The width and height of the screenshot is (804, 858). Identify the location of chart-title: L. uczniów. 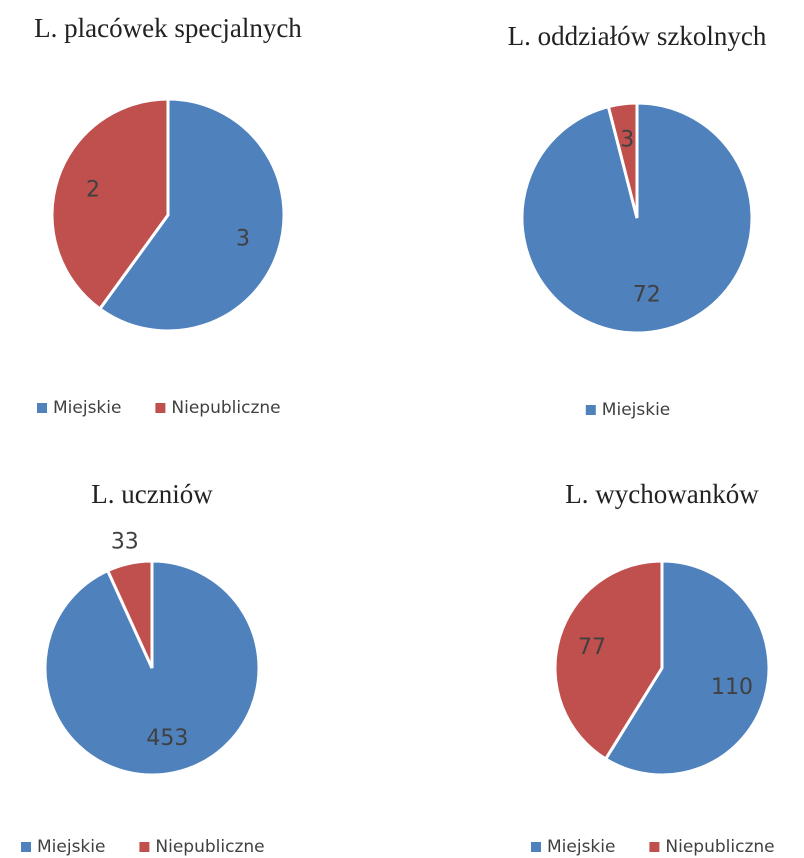
(152, 494).